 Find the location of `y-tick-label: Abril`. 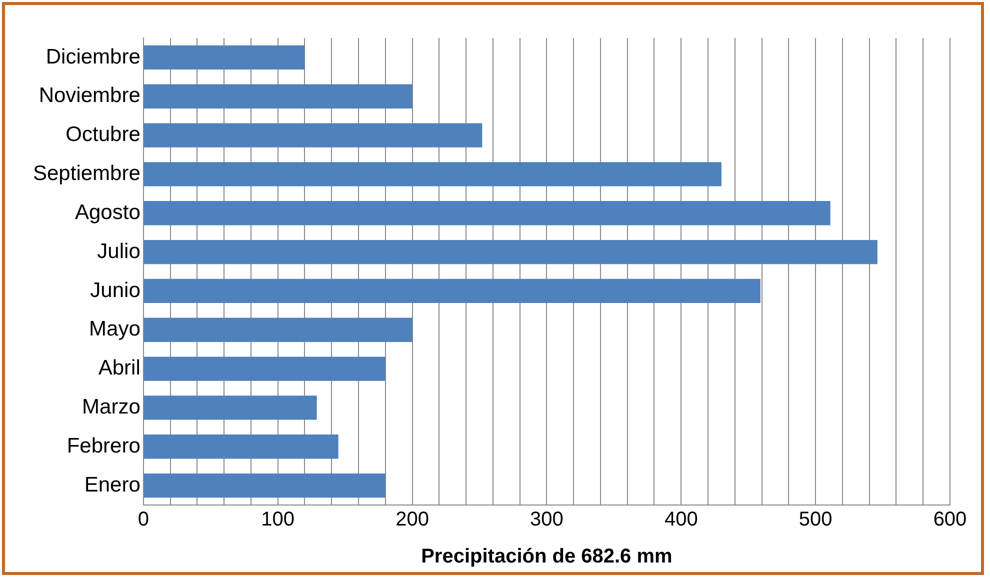

y-tick-label: Abril is located at coordinates (119, 368).